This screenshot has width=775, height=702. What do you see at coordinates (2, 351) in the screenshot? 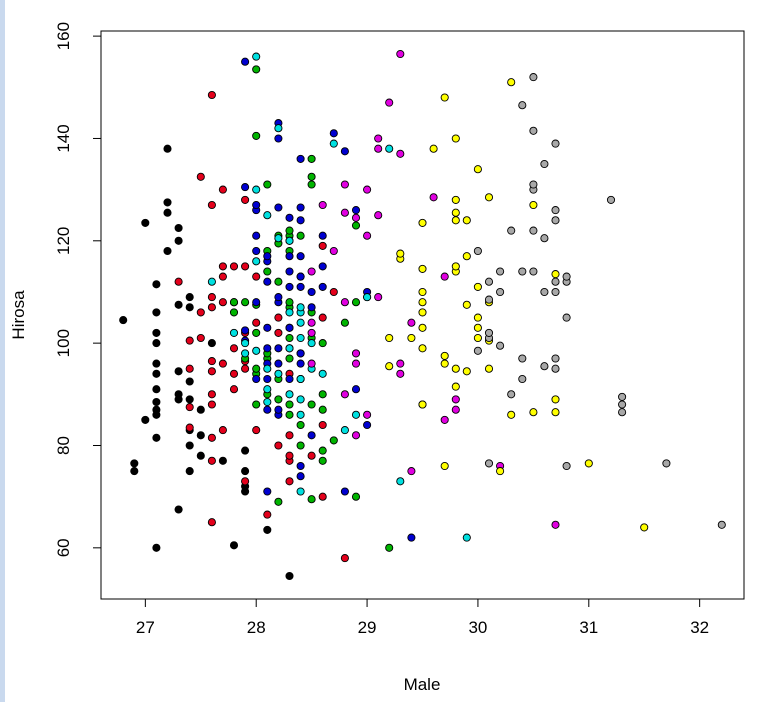
I see `window-edge-strip` at bounding box center [2, 351].